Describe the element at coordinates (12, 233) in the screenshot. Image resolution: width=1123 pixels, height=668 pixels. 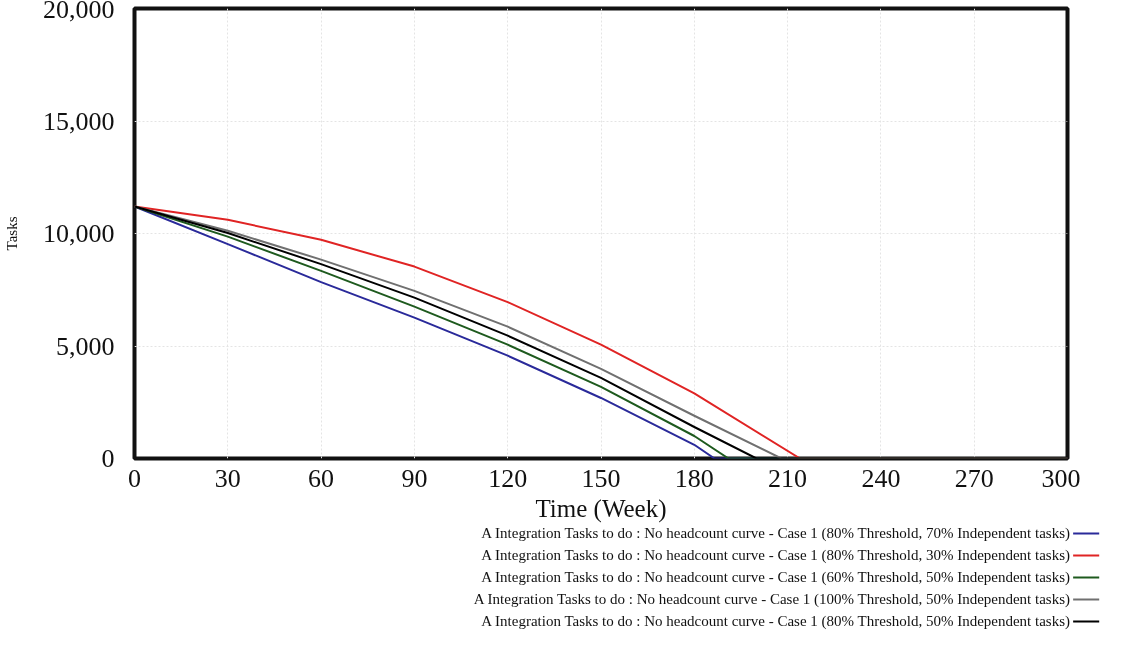
I see `y-axis-title: Tasks` at that location.